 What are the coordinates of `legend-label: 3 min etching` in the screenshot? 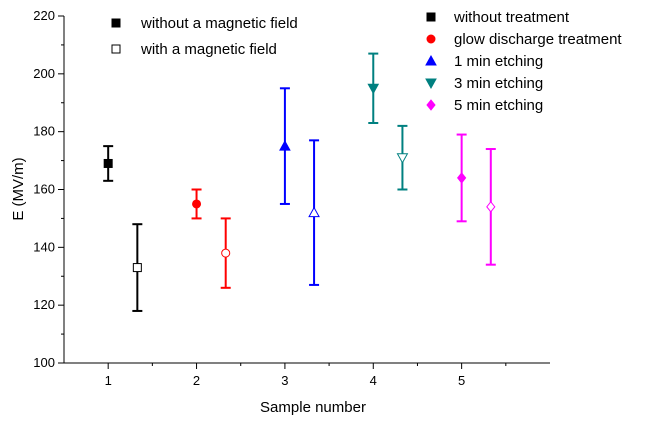 It's located at (498, 83).